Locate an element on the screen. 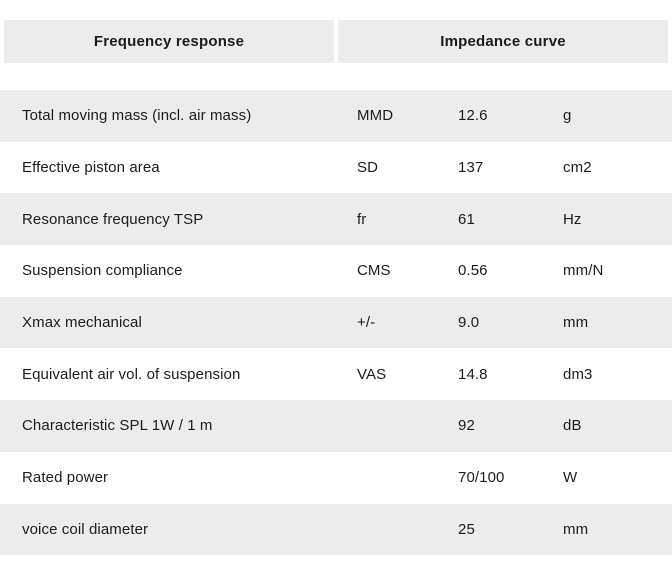  tab-impedance-curve-label: Impedance curve is located at coordinates (503, 41).